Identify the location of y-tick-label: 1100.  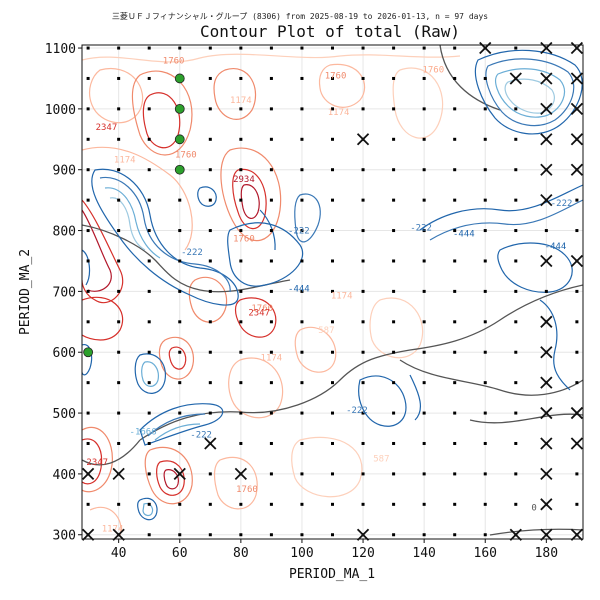
(60, 49).